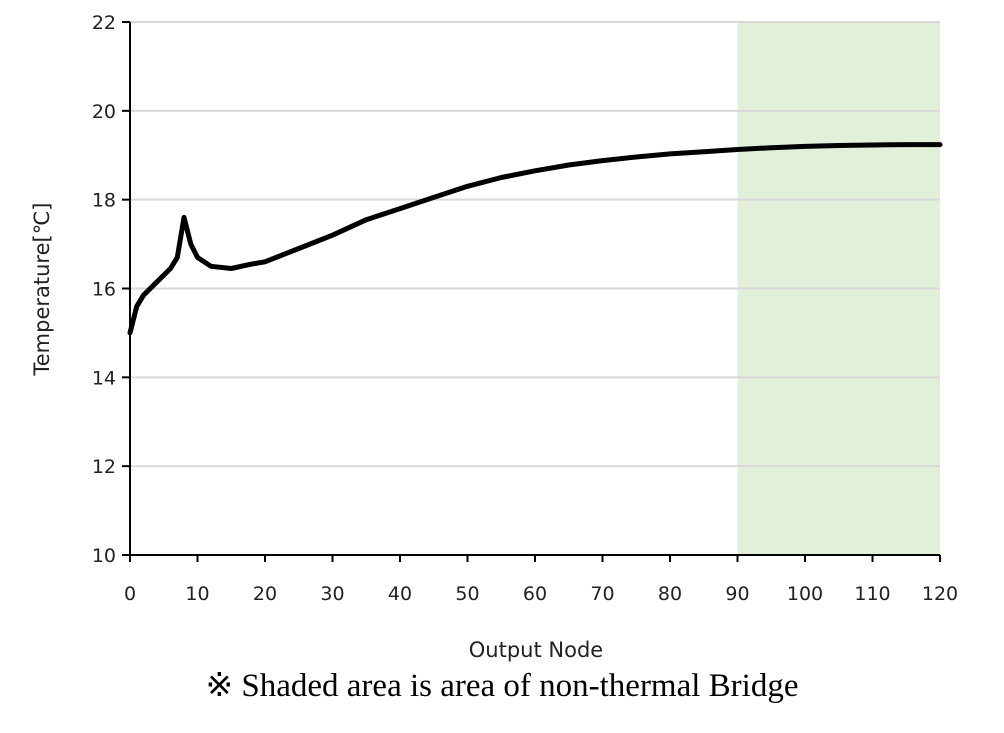  I want to click on x-tick-label: 100, so click(805, 594).